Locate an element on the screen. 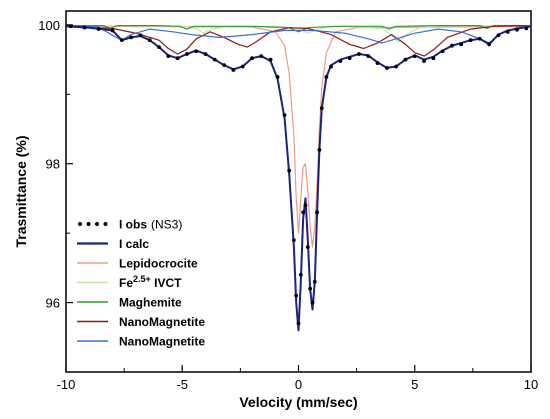  legend-label: I obs (NS3) is located at coordinates (150, 225).